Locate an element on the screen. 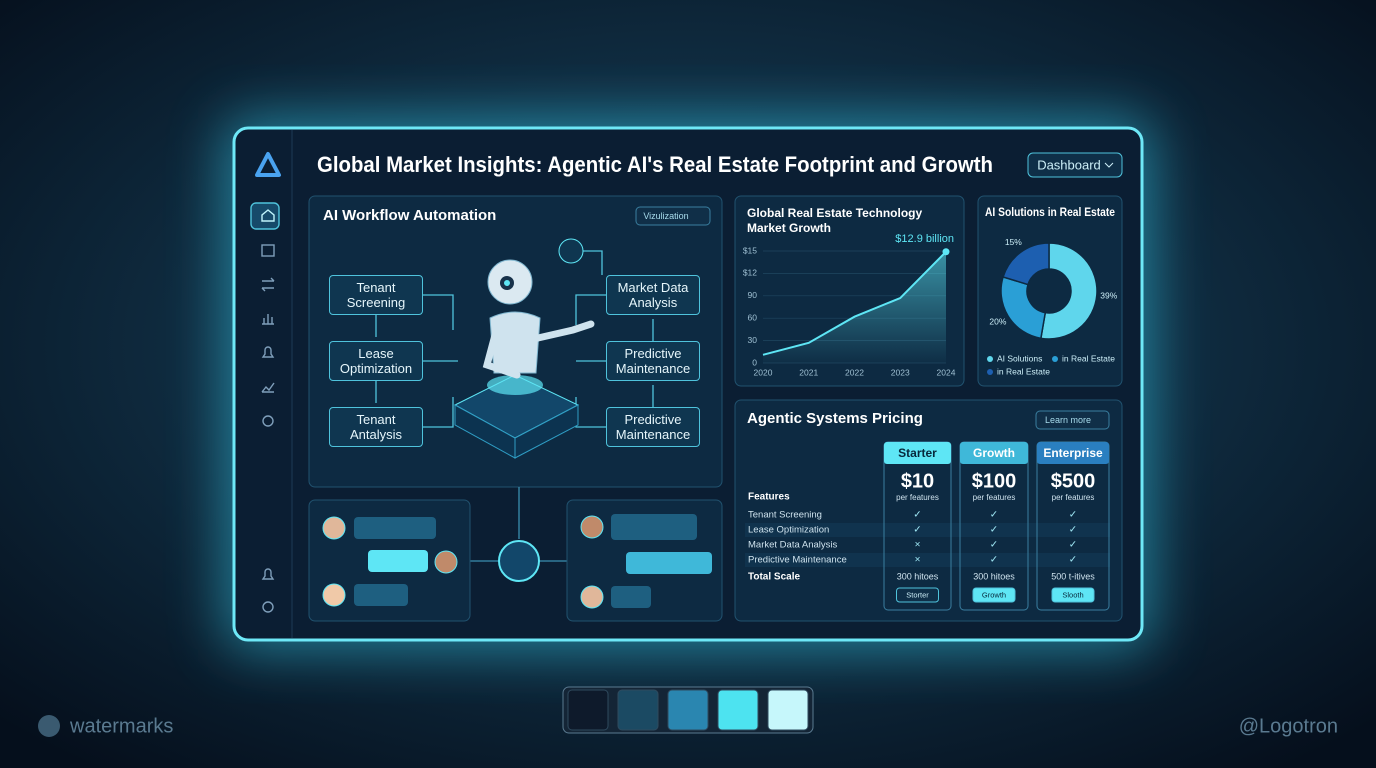  workflow-title: AI Workflow Automation is located at coordinates (409, 215).